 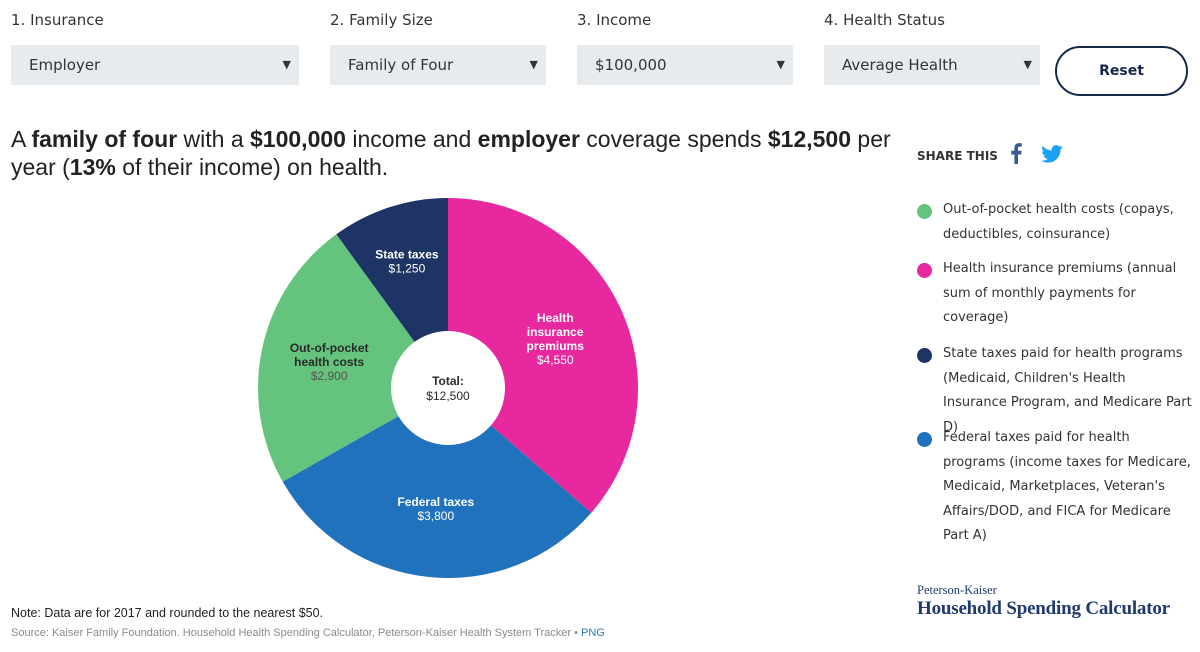 I want to click on health-status-filter-label: 4. Health Status, so click(x=884, y=20).